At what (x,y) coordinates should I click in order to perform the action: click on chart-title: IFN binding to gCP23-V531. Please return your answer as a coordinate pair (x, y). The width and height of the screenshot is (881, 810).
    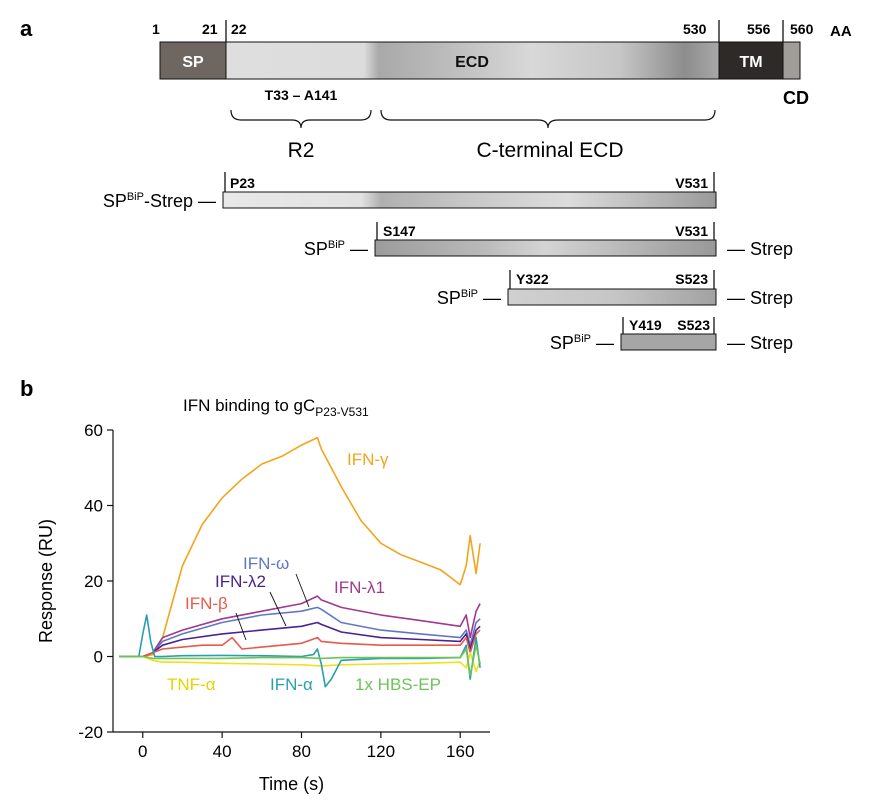
    Looking at the image, I should click on (276, 407).